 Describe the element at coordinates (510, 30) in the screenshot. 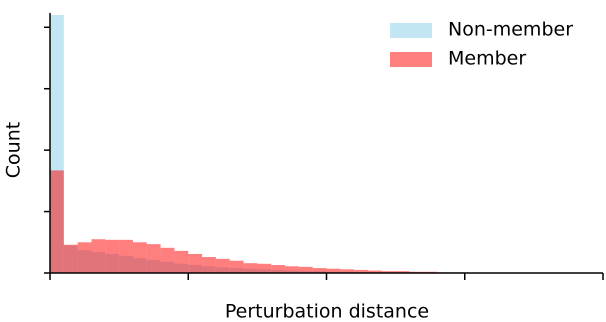

I see `legend-label: Non-member` at that location.